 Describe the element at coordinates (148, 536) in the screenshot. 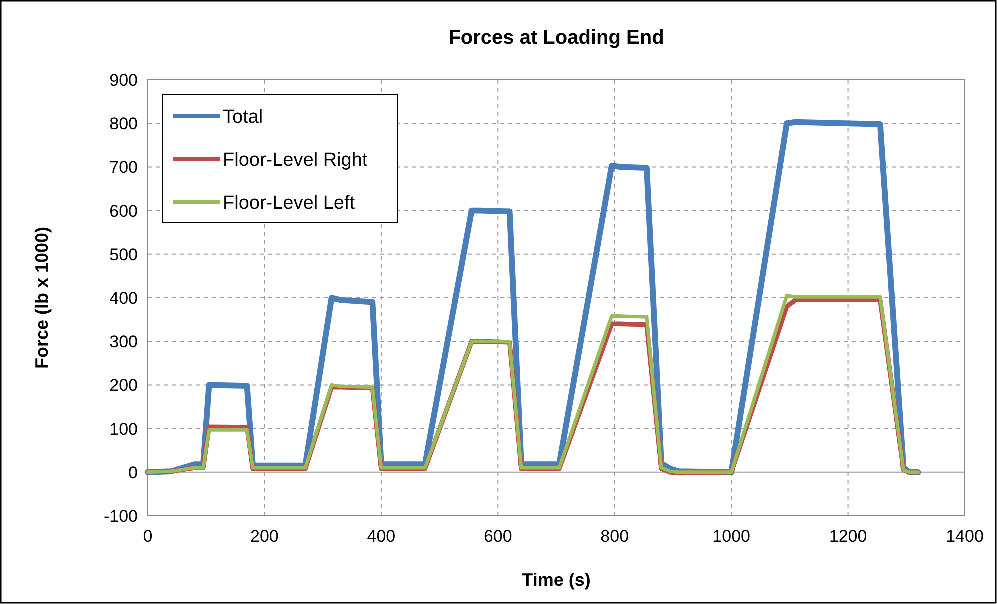

I see `x-tick-label: 0` at that location.